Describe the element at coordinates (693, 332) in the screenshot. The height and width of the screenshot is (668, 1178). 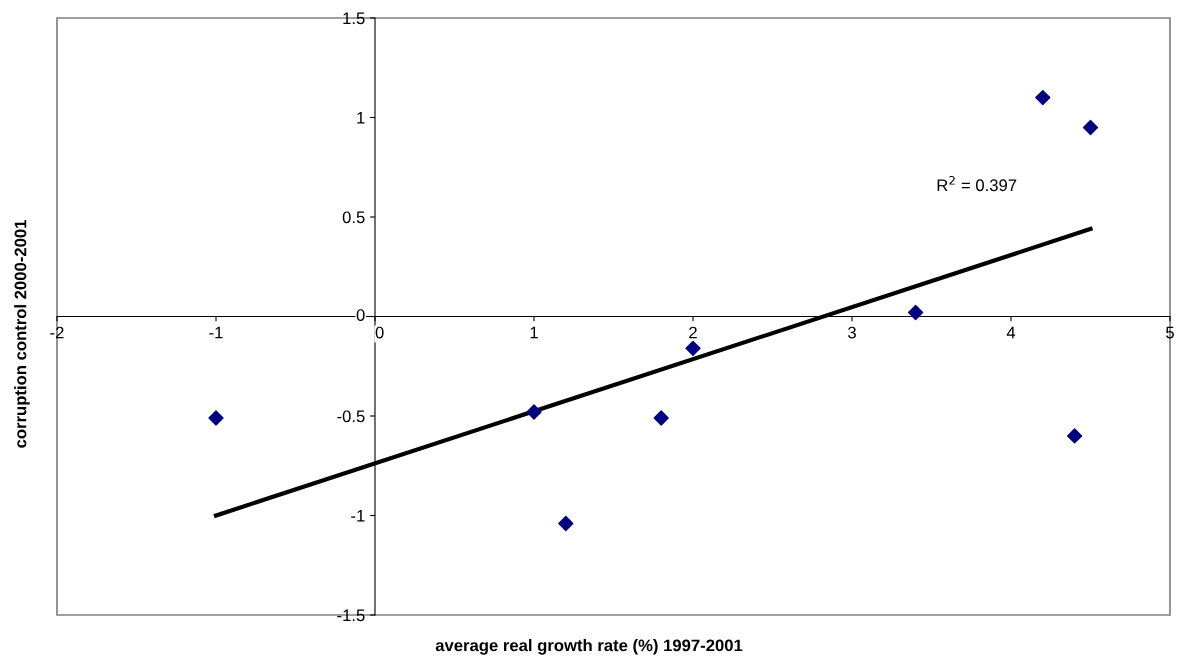
I see `x-tick-label: 2` at that location.